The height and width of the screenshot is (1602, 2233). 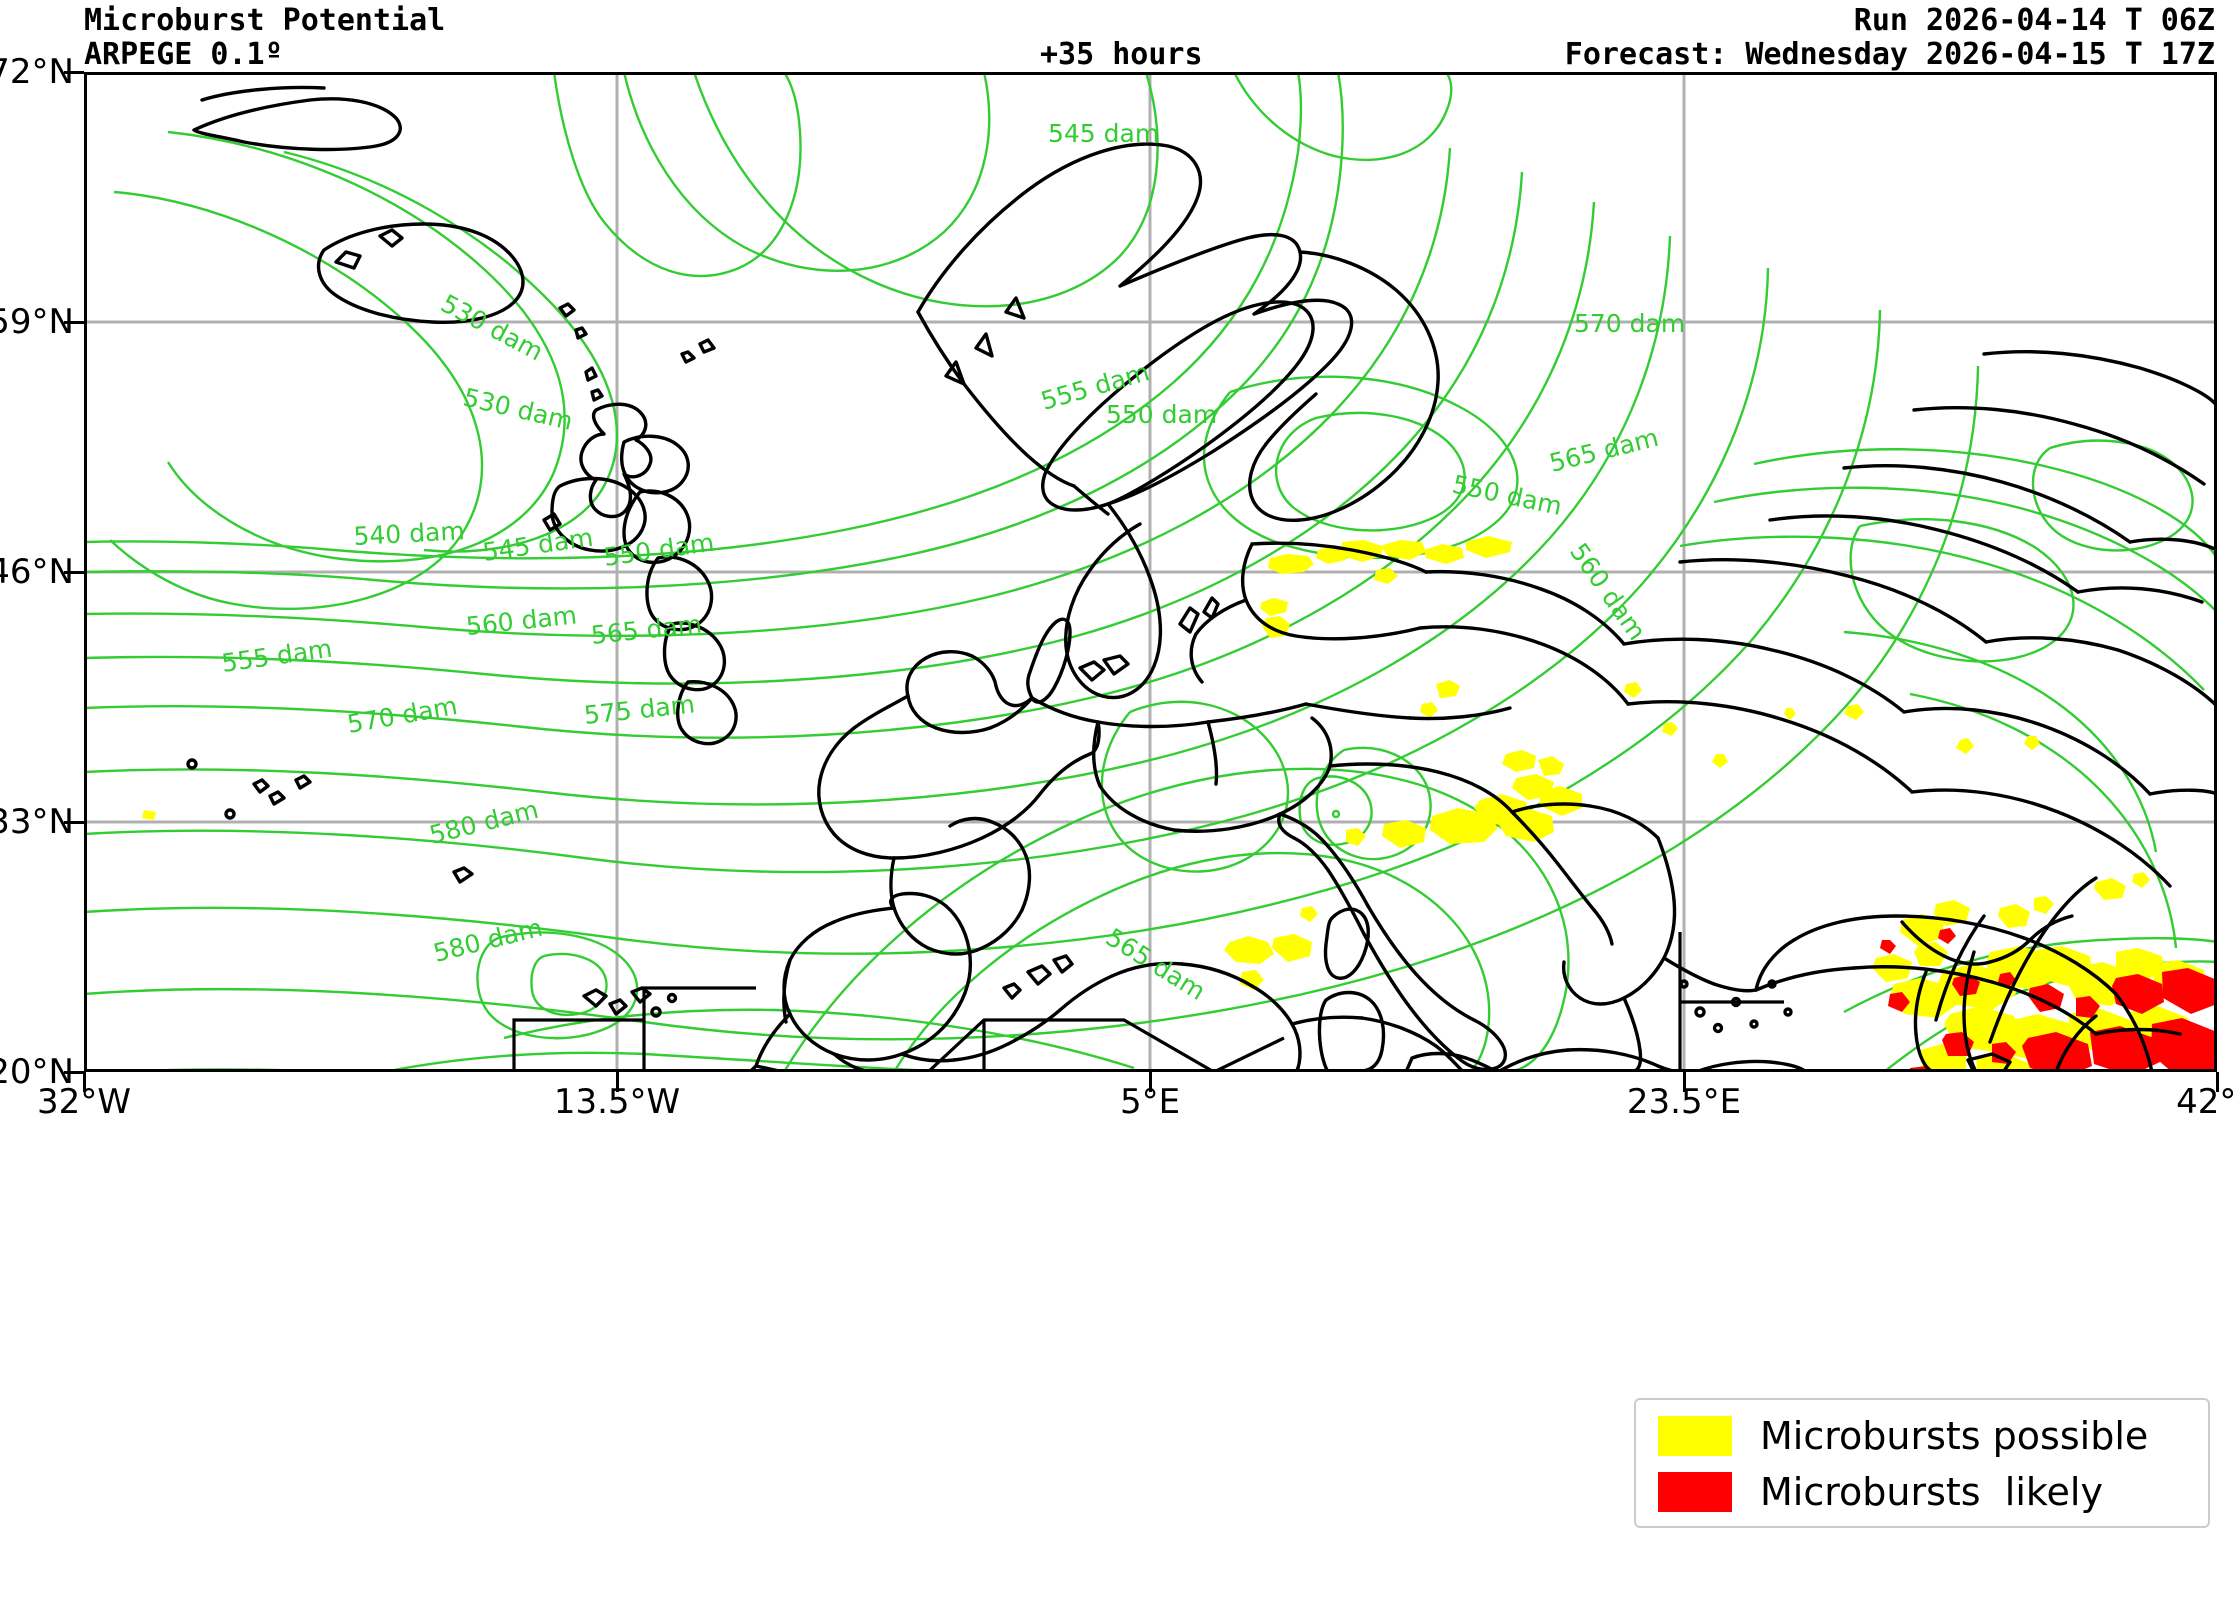 What do you see at coordinates (1629, 323) in the screenshot?
I see `contour-label: 570 dam` at bounding box center [1629, 323].